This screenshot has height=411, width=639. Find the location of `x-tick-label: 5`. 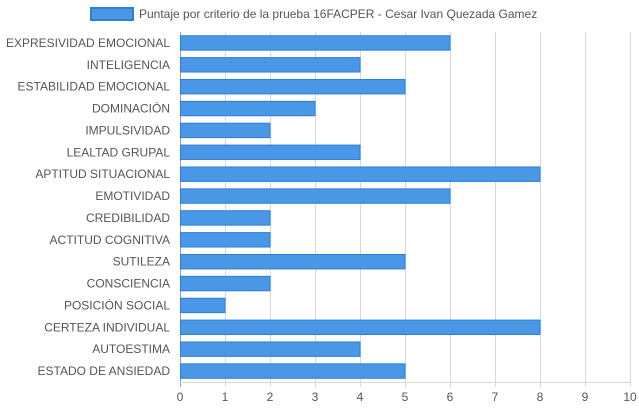

x-tick-label: 5 is located at coordinates (405, 397).